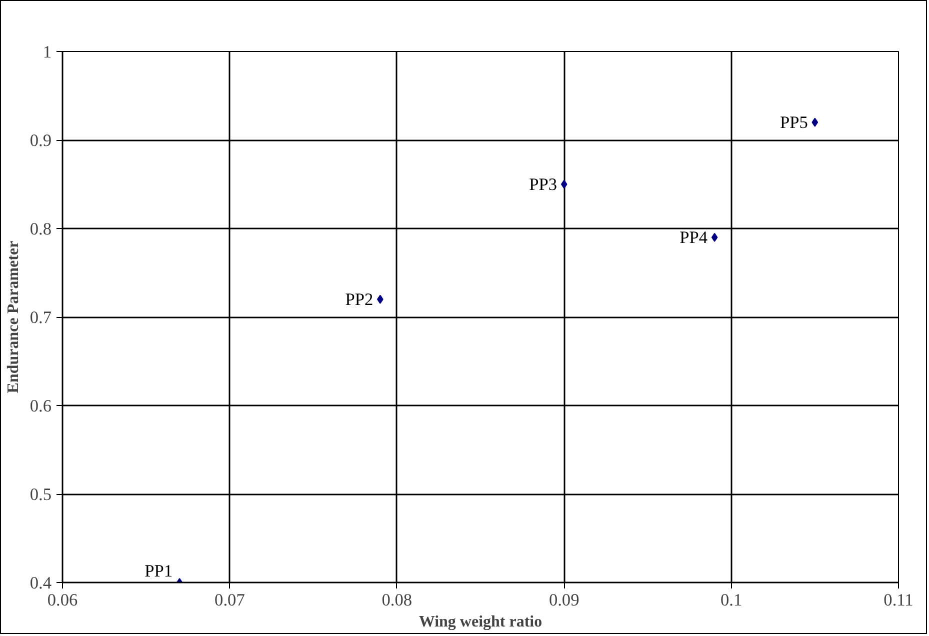 This screenshot has height=636, width=929. What do you see at coordinates (158, 571) in the screenshot?
I see `annotation: PP1` at bounding box center [158, 571].